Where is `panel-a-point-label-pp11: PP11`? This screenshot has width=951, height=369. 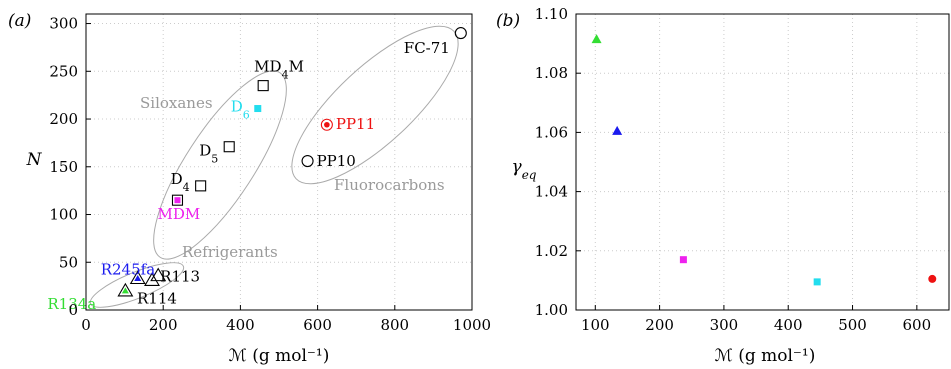 panel-a-point-label-pp11: PP11 is located at coordinates (355, 124).